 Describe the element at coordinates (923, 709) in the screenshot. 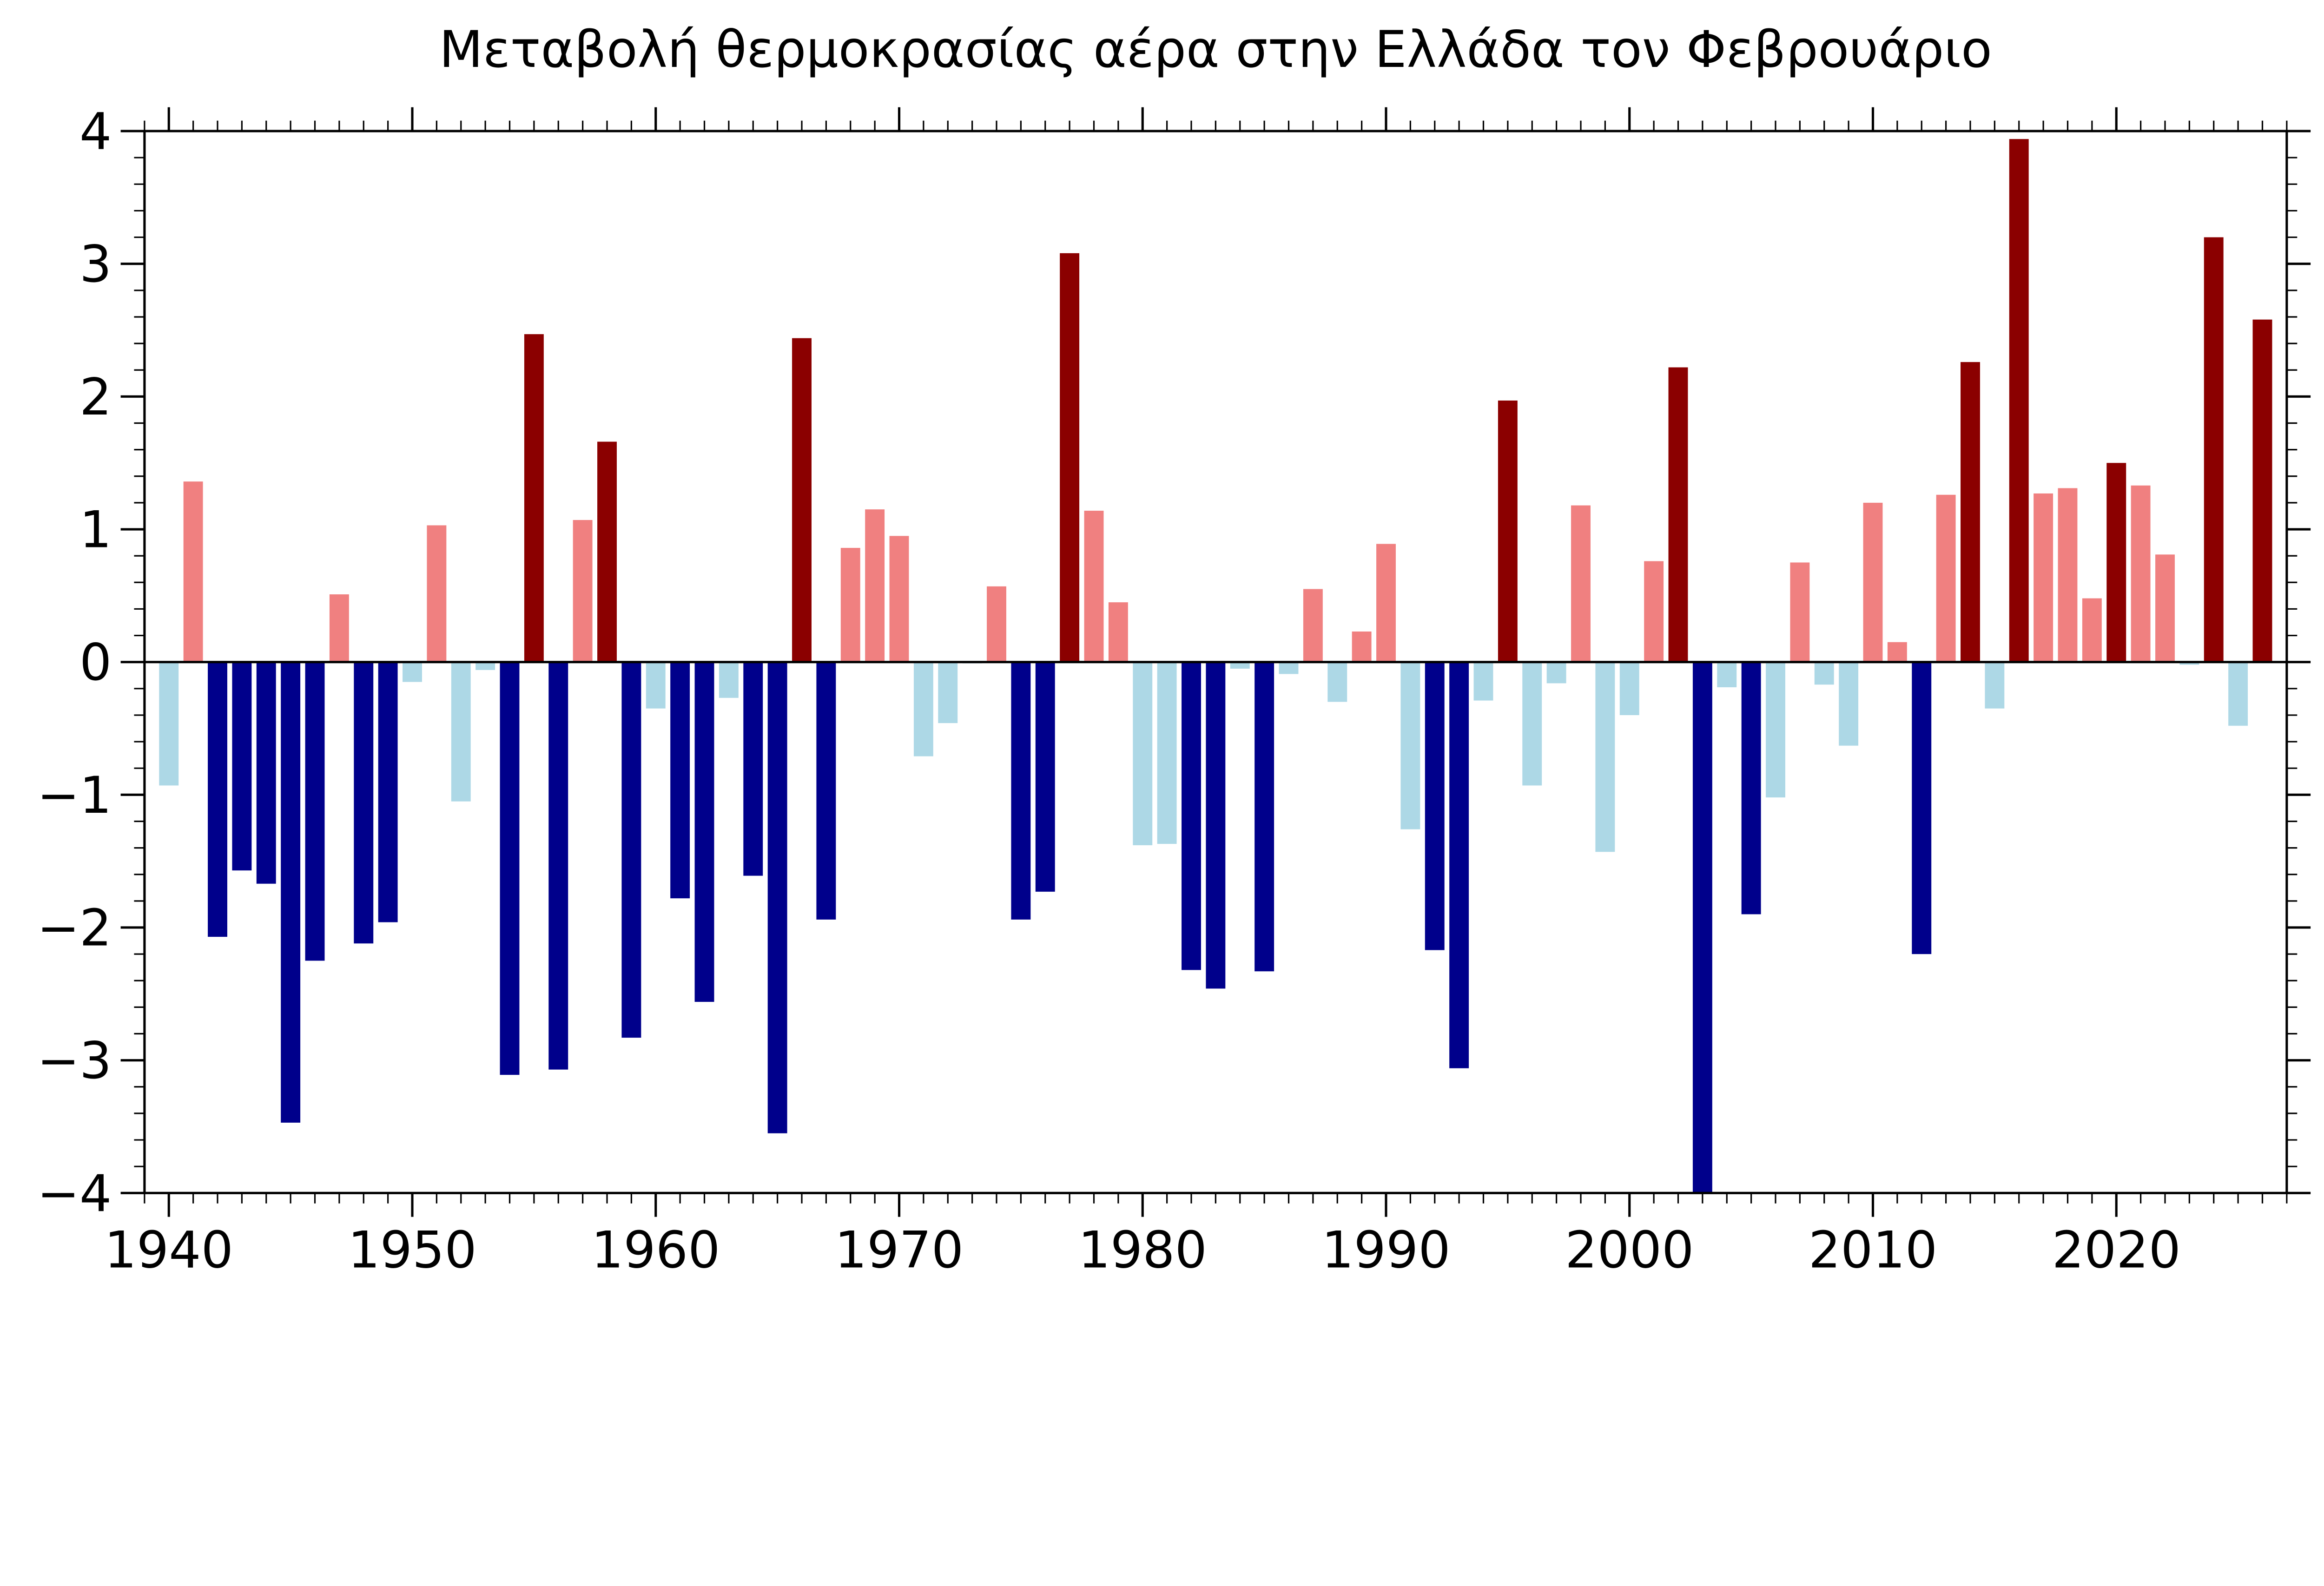

I see `bar-1971` at that location.